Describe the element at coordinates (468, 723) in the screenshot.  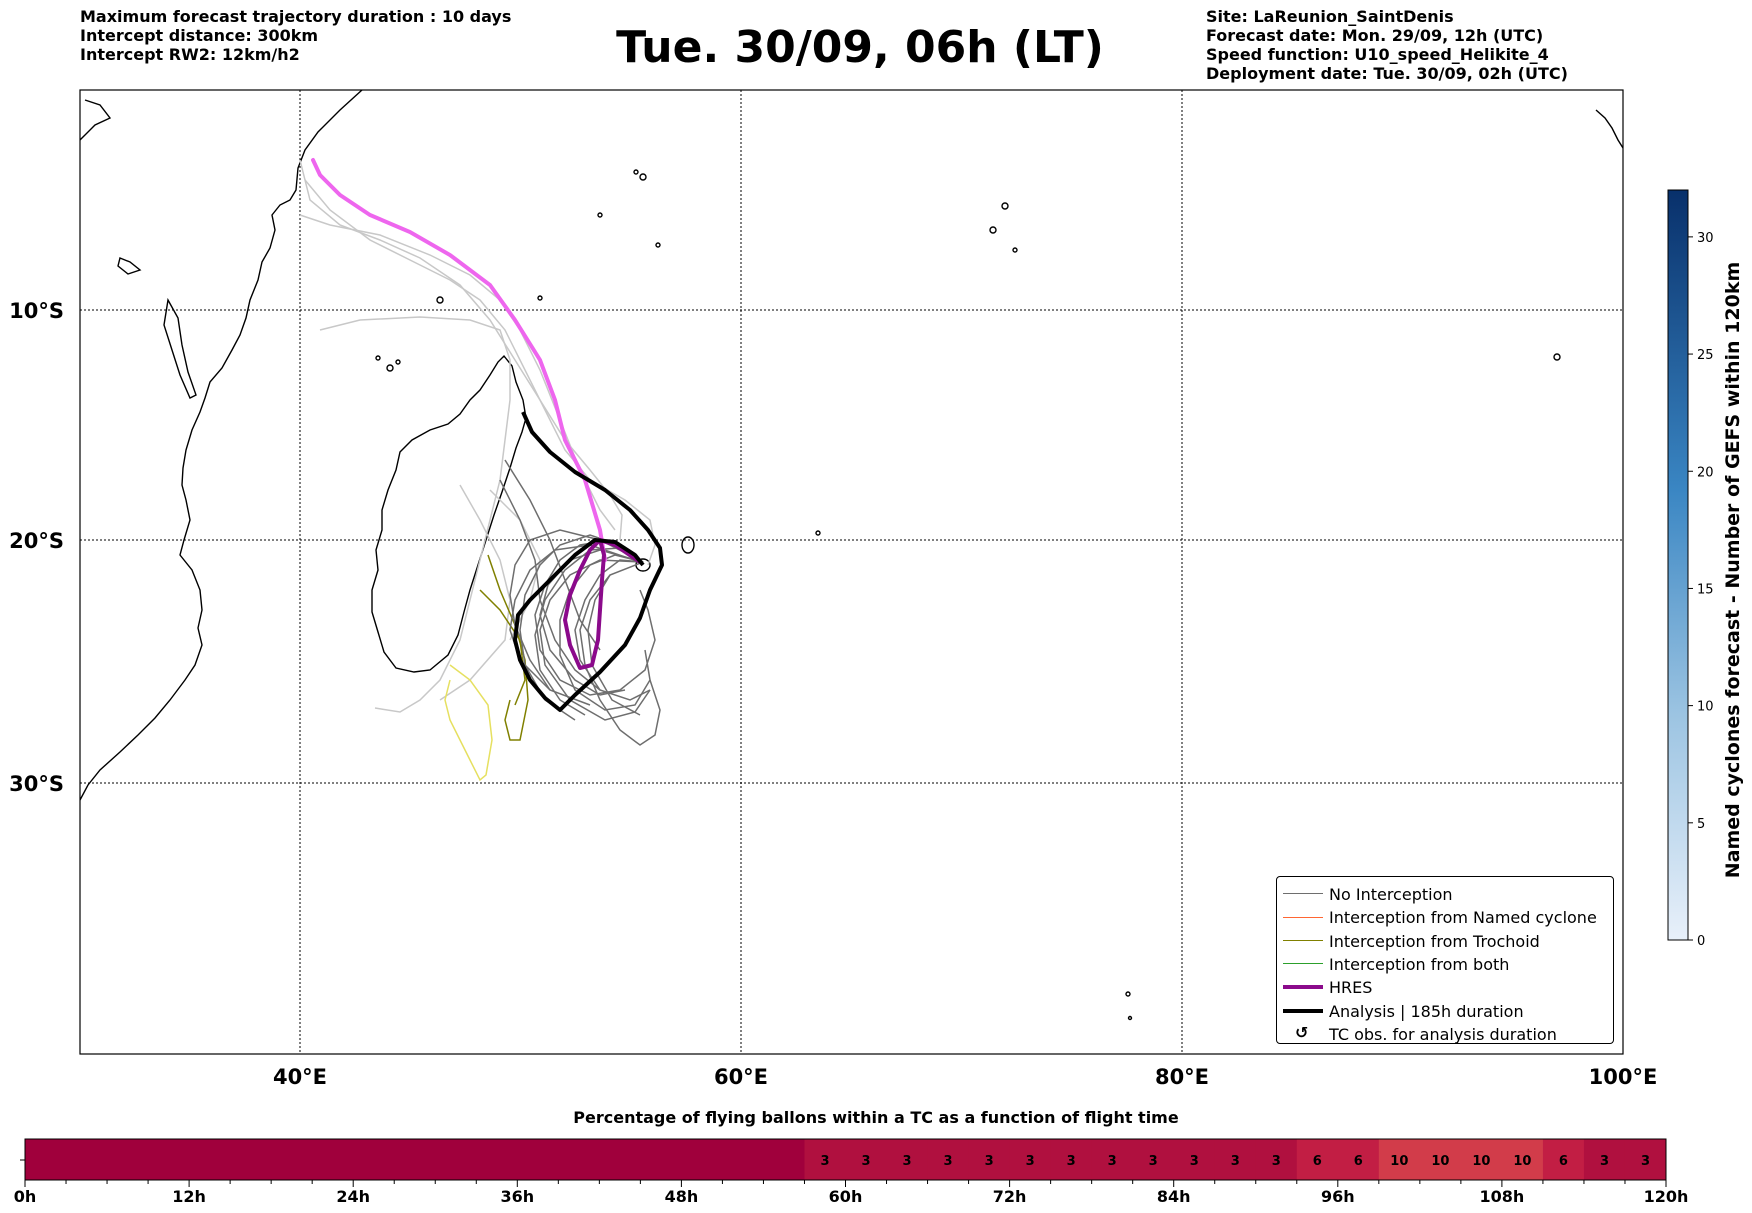
I see `yellow-trajectory` at that location.